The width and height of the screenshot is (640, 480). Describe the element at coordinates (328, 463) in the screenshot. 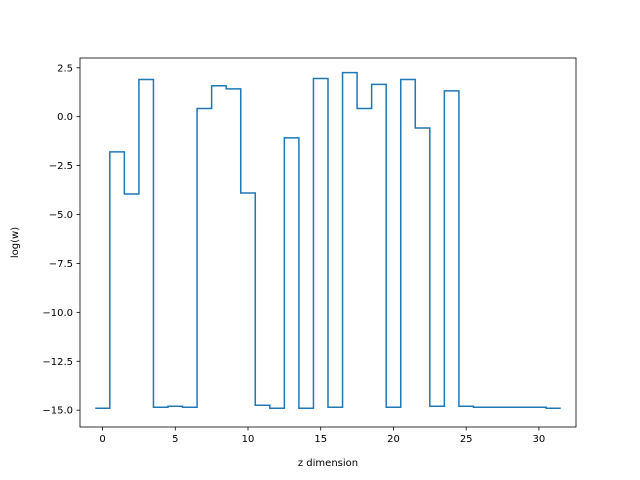

I see `x-axis-label: z dimension` at that location.